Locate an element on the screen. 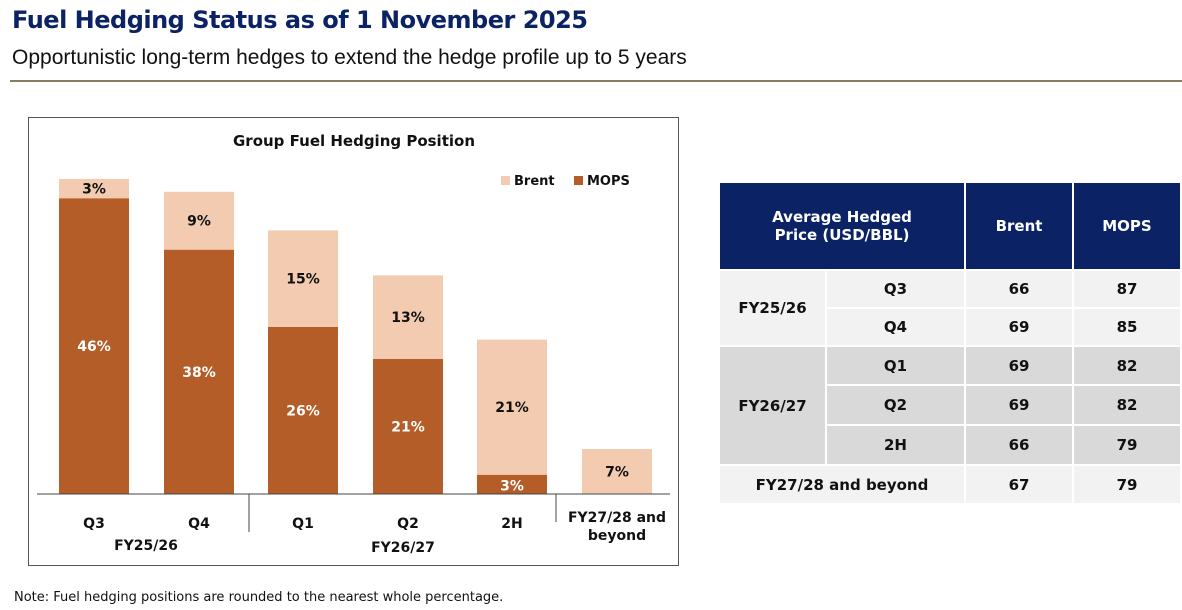 This screenshot has height=610, width=1182. data-label-mops: 46% is located at coordinates (94, 347).